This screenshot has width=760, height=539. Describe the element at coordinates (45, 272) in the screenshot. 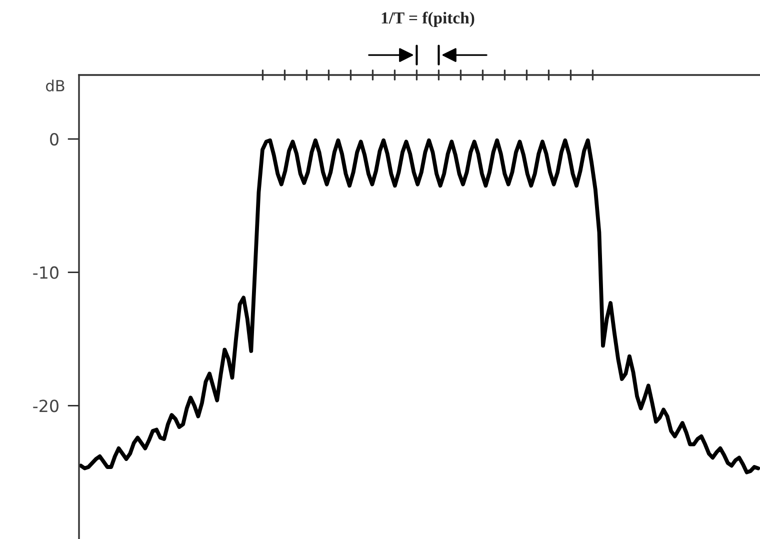

I see `y-tick-label: -10` at that location.